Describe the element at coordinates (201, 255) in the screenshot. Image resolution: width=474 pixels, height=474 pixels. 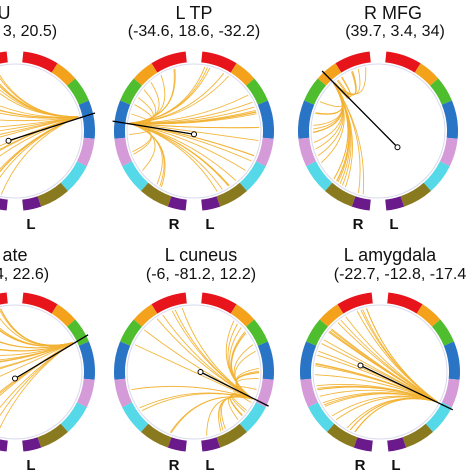
I see `panel-title-5: L cuneus` at that location.